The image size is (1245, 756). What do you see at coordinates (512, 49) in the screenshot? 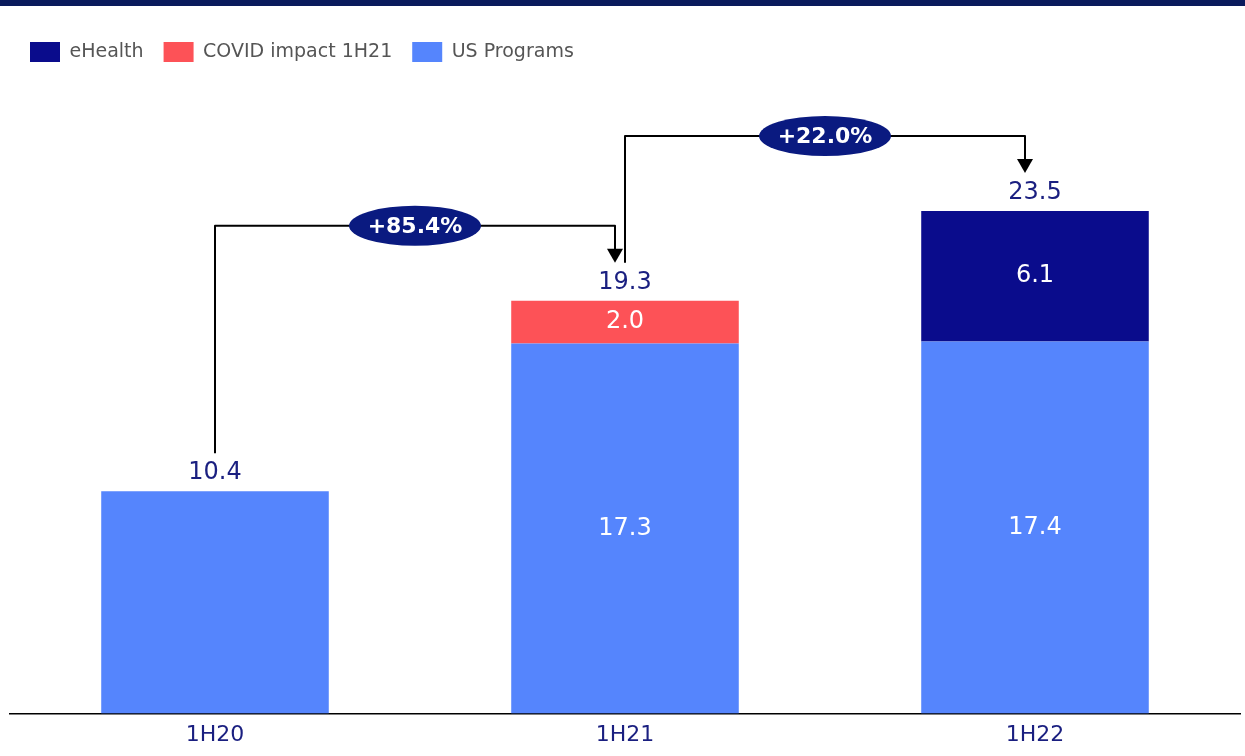
I see `legend-label: US Programs` at bounding box center [512, 49].